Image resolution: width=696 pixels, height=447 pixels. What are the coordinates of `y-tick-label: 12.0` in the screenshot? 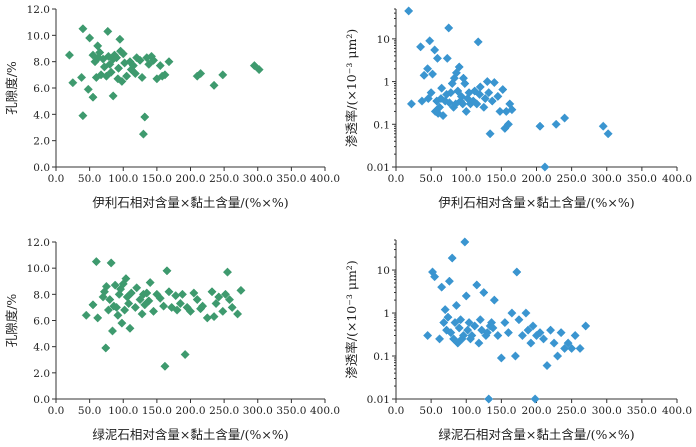 It's located at (38, 10).